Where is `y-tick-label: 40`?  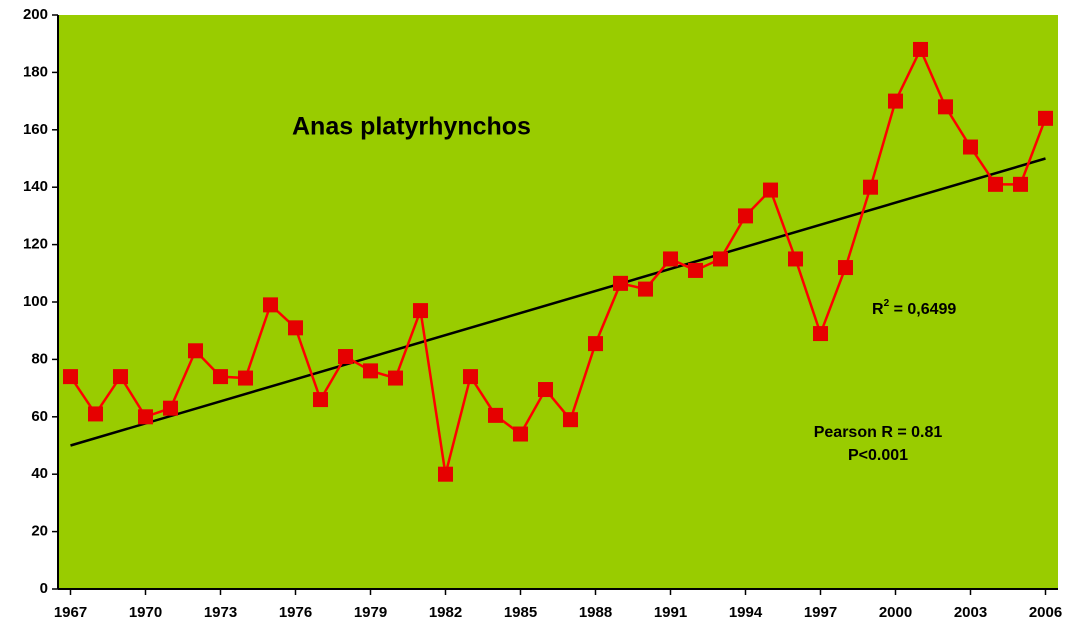
y-tick-label: 40 is located at coordinates (39, 473).